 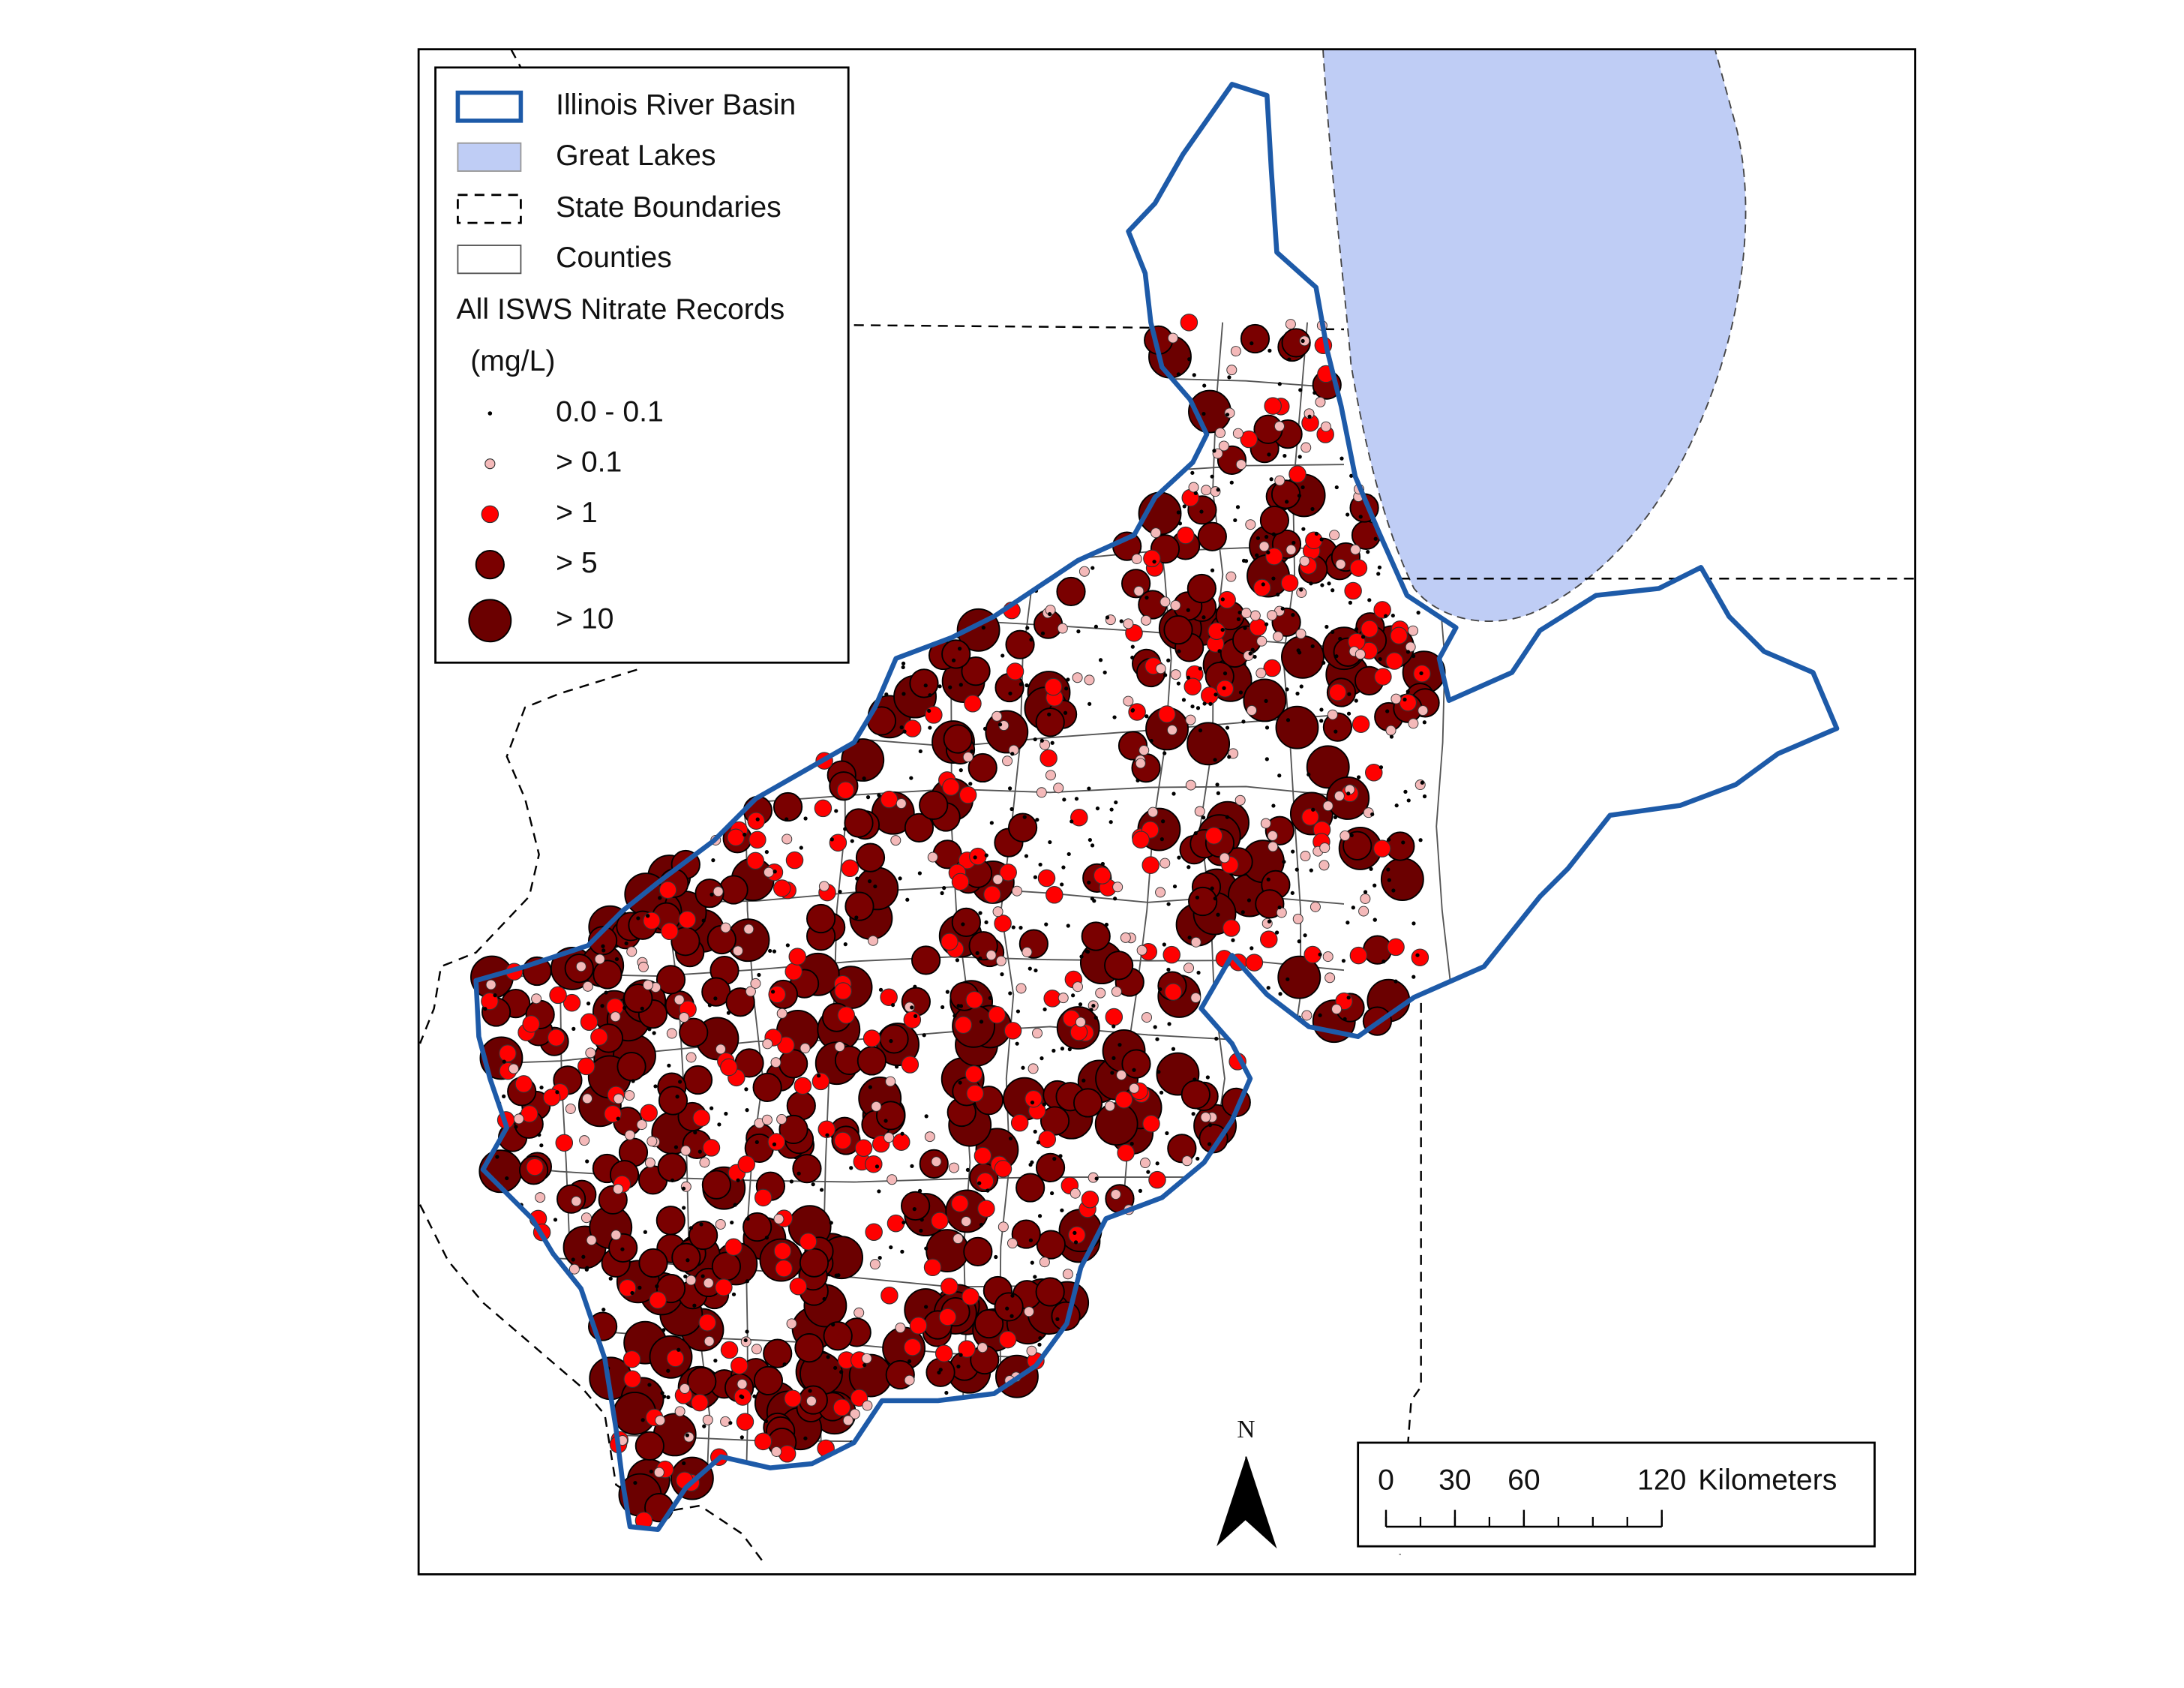 What do you see at coordinates (614, 258) in the screenshot?
I see `legend-label: Counties` at bounding box center [614, 258].